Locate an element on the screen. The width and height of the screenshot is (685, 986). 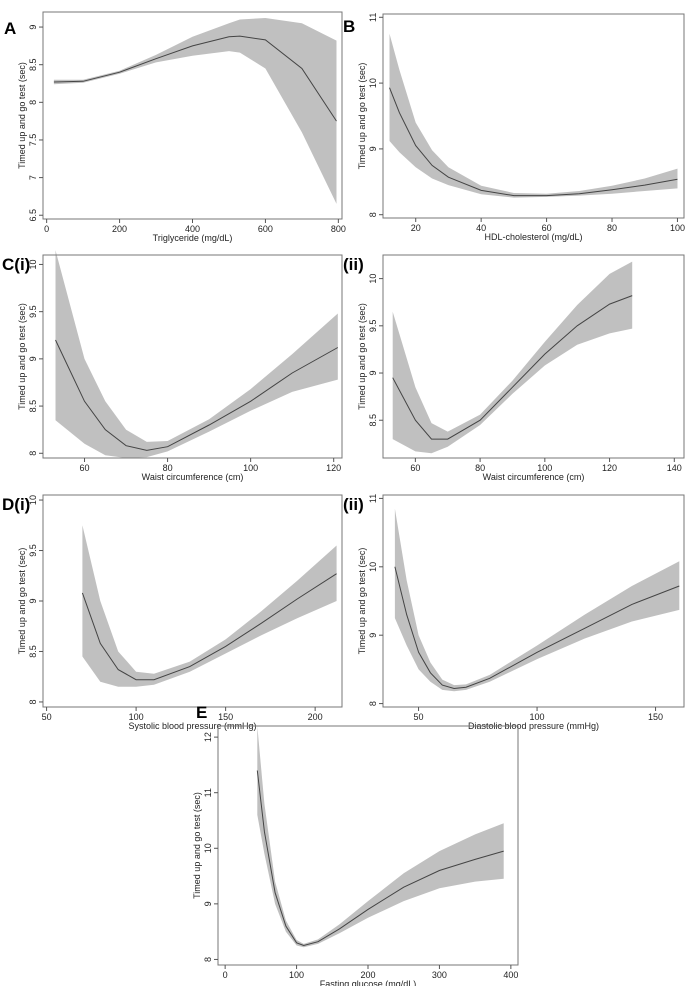
x-tick-label: 300 is located at coordinates (439, 975).